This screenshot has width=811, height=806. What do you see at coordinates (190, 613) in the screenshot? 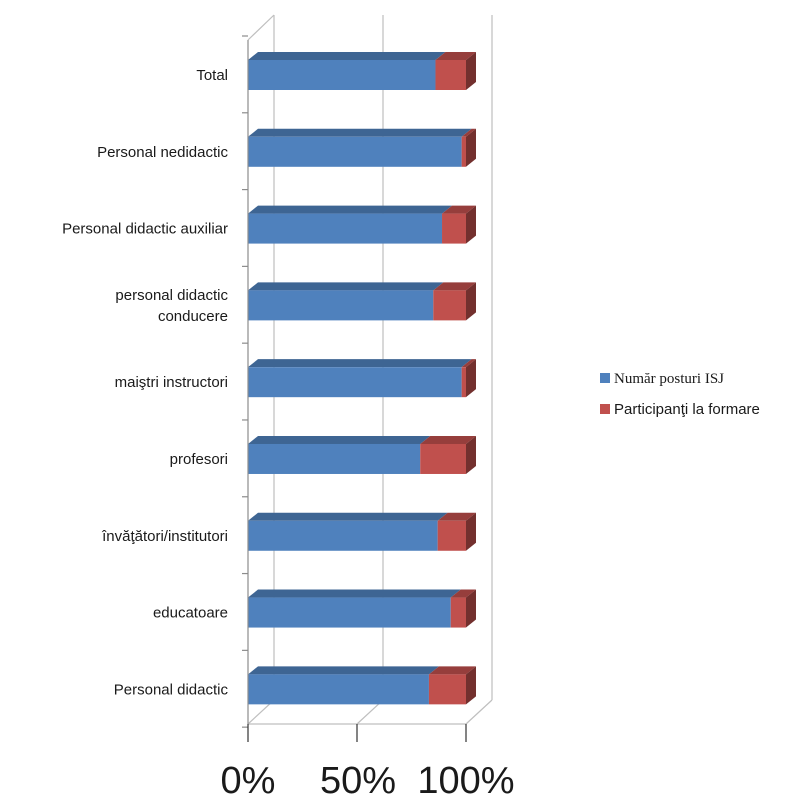
I see `category-label: educatoare` at bounding box center [190, 613].